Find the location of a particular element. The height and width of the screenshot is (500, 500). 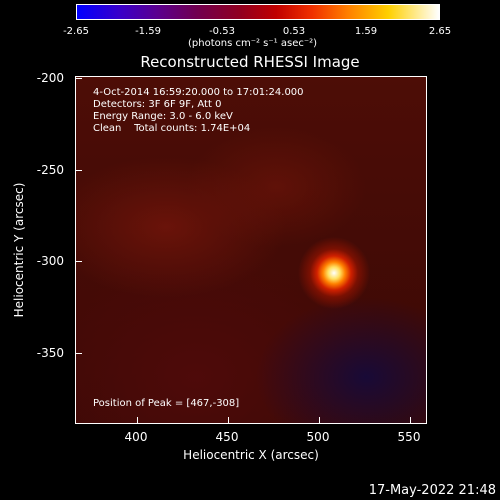

annotation-peak: Position of Peak = [467,-308] is located at coordinates (166, 403).